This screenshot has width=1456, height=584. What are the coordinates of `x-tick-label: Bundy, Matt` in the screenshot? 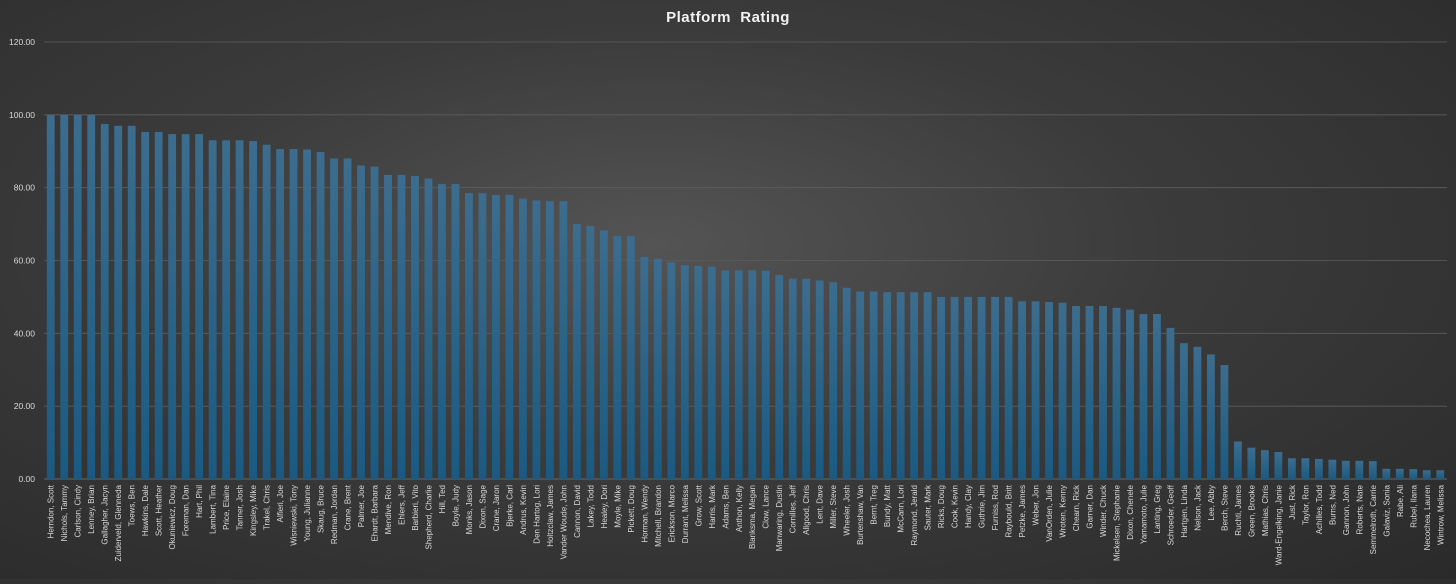 It's located at (887, 505).